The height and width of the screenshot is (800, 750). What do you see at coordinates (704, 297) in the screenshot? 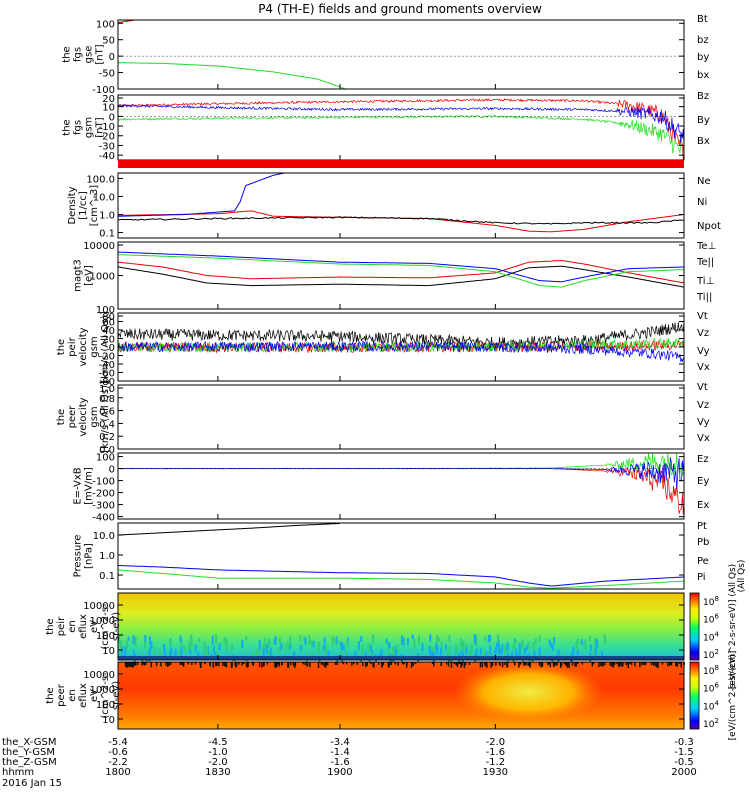
I see `legend-entry-Ti||: Ti||` at bounding box center [704, 297].